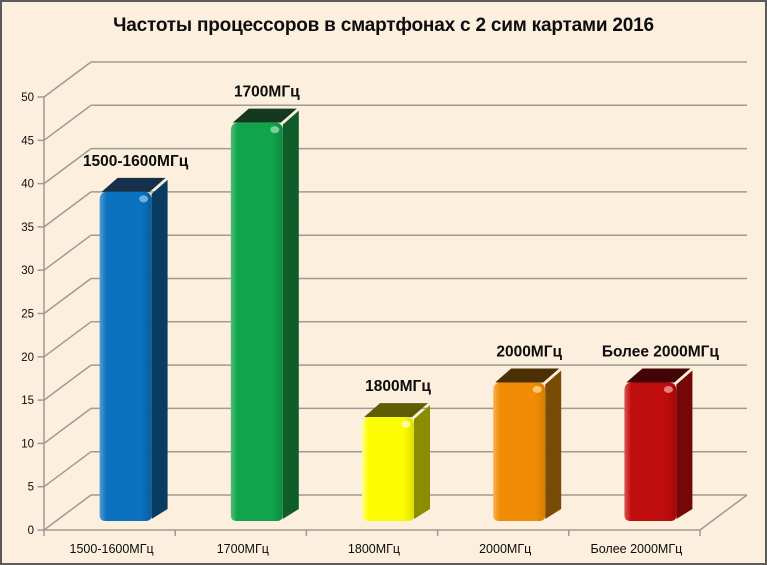 This screenshot has height=565, width=767. I want to click on y-tick-label: 0, so click(31, 531).